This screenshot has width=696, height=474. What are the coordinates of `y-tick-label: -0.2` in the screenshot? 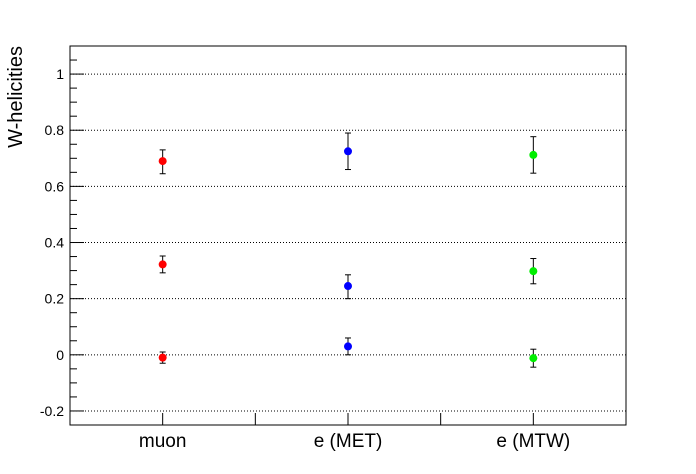 It's located at (52, 411).